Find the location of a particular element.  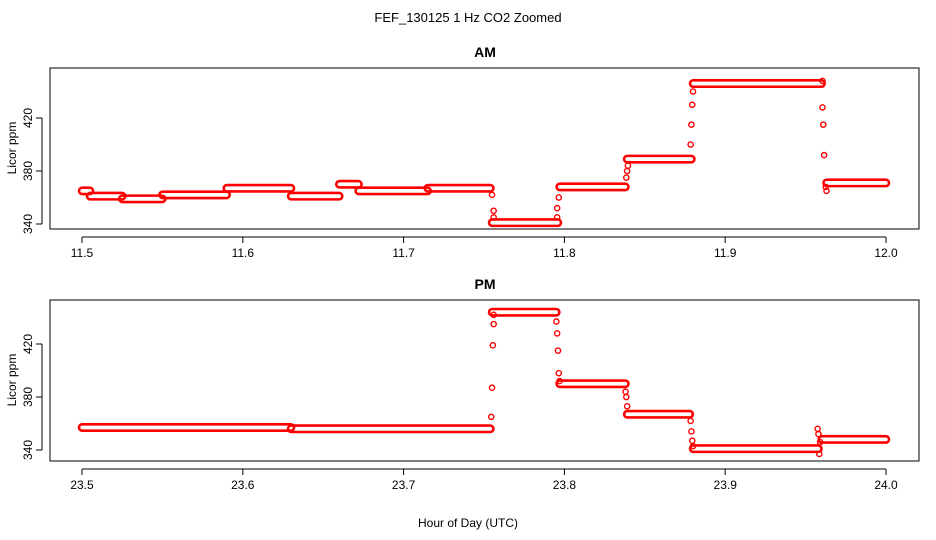

am-y-tick-label: 380 is located at coordinates (28, 171).